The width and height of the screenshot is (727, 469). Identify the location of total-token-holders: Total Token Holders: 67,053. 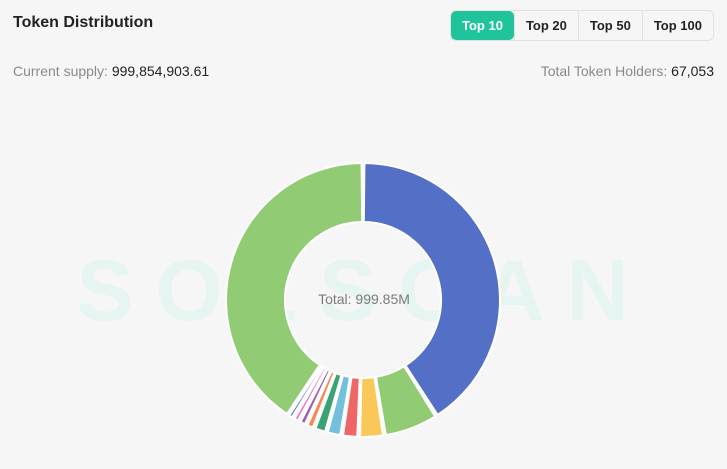
(627, 71).